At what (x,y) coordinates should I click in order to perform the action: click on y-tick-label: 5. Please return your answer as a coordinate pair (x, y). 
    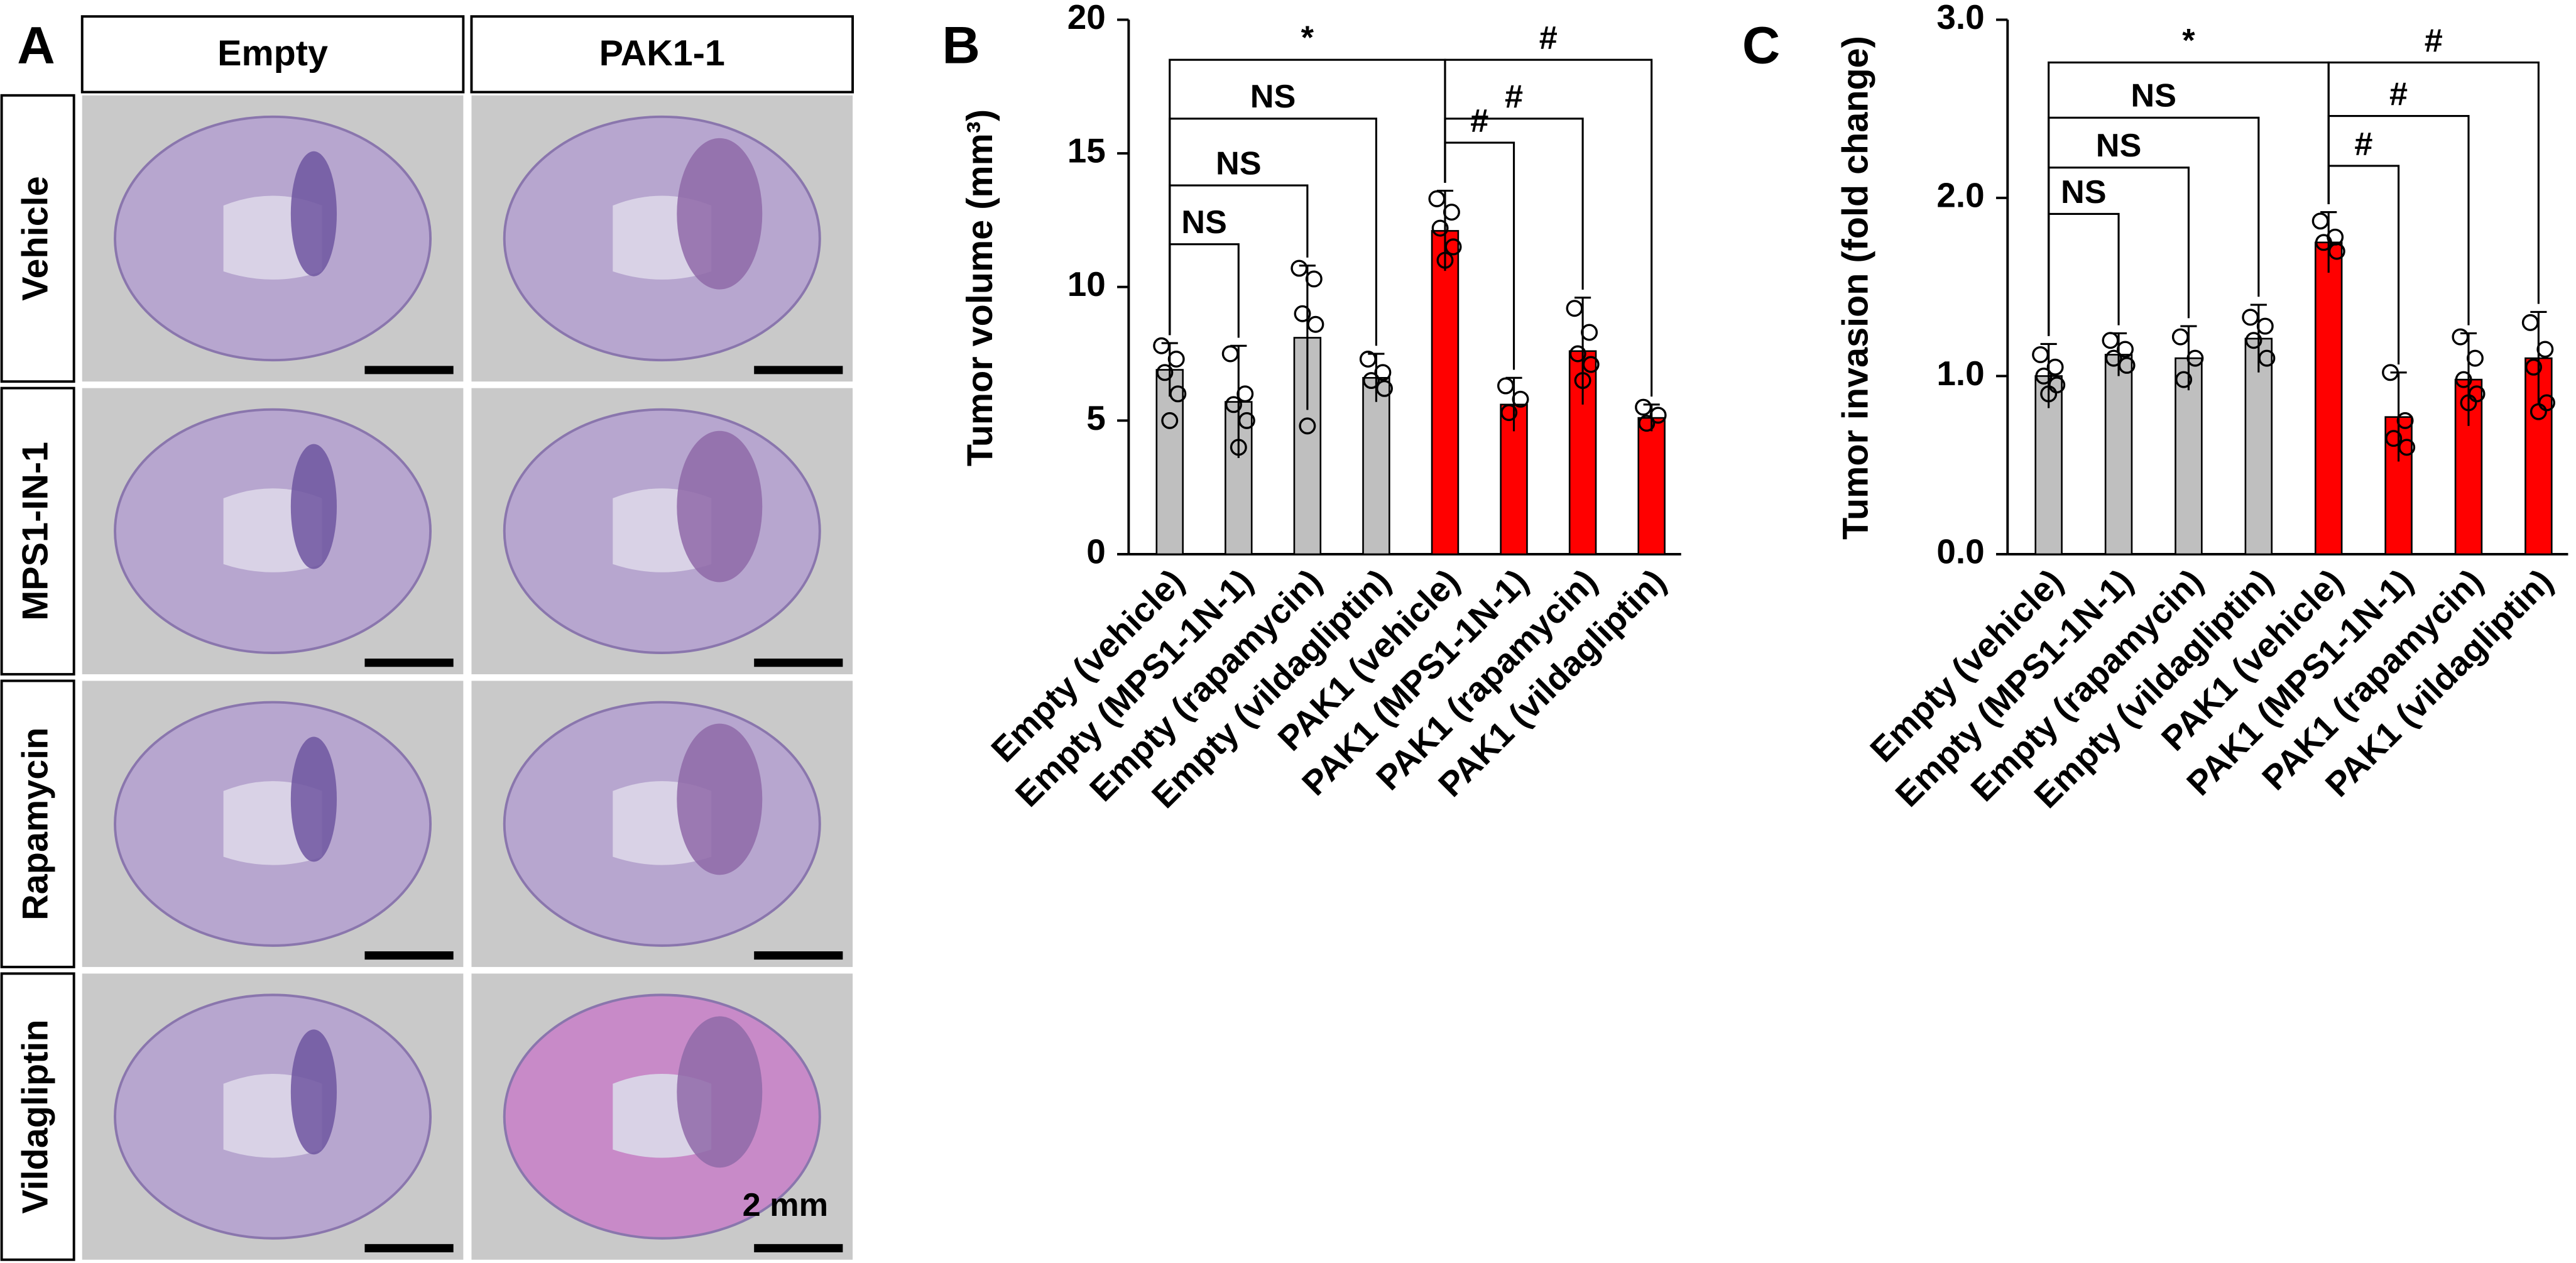
    Looking at the image, I should click on (1096, 417).